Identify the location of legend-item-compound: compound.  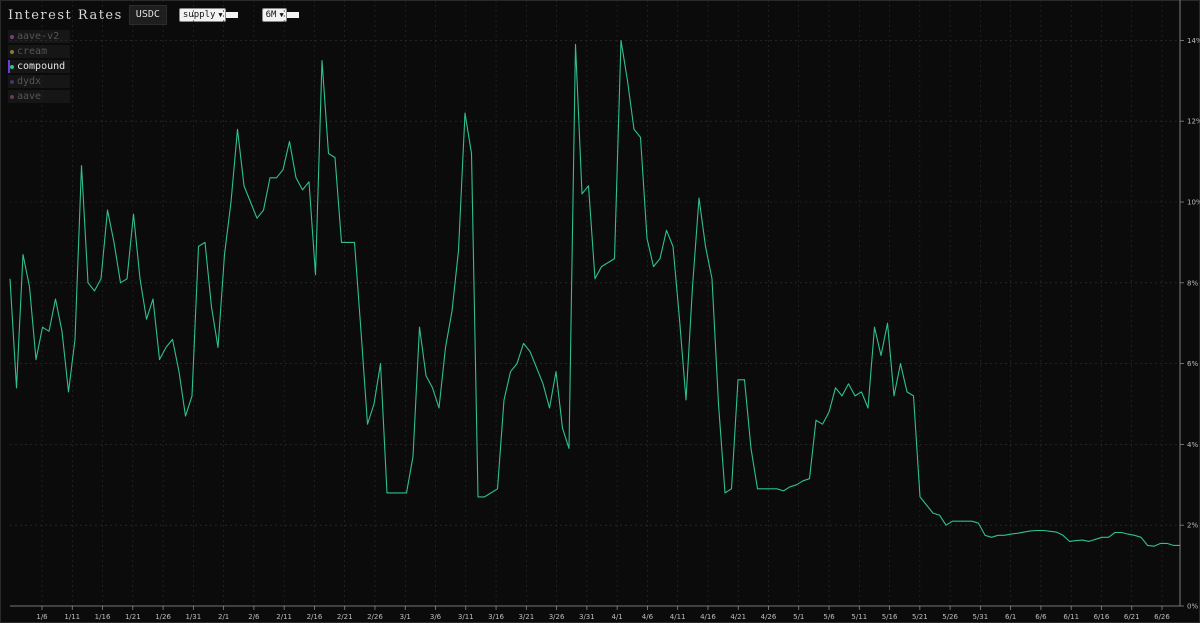
(39, 66).